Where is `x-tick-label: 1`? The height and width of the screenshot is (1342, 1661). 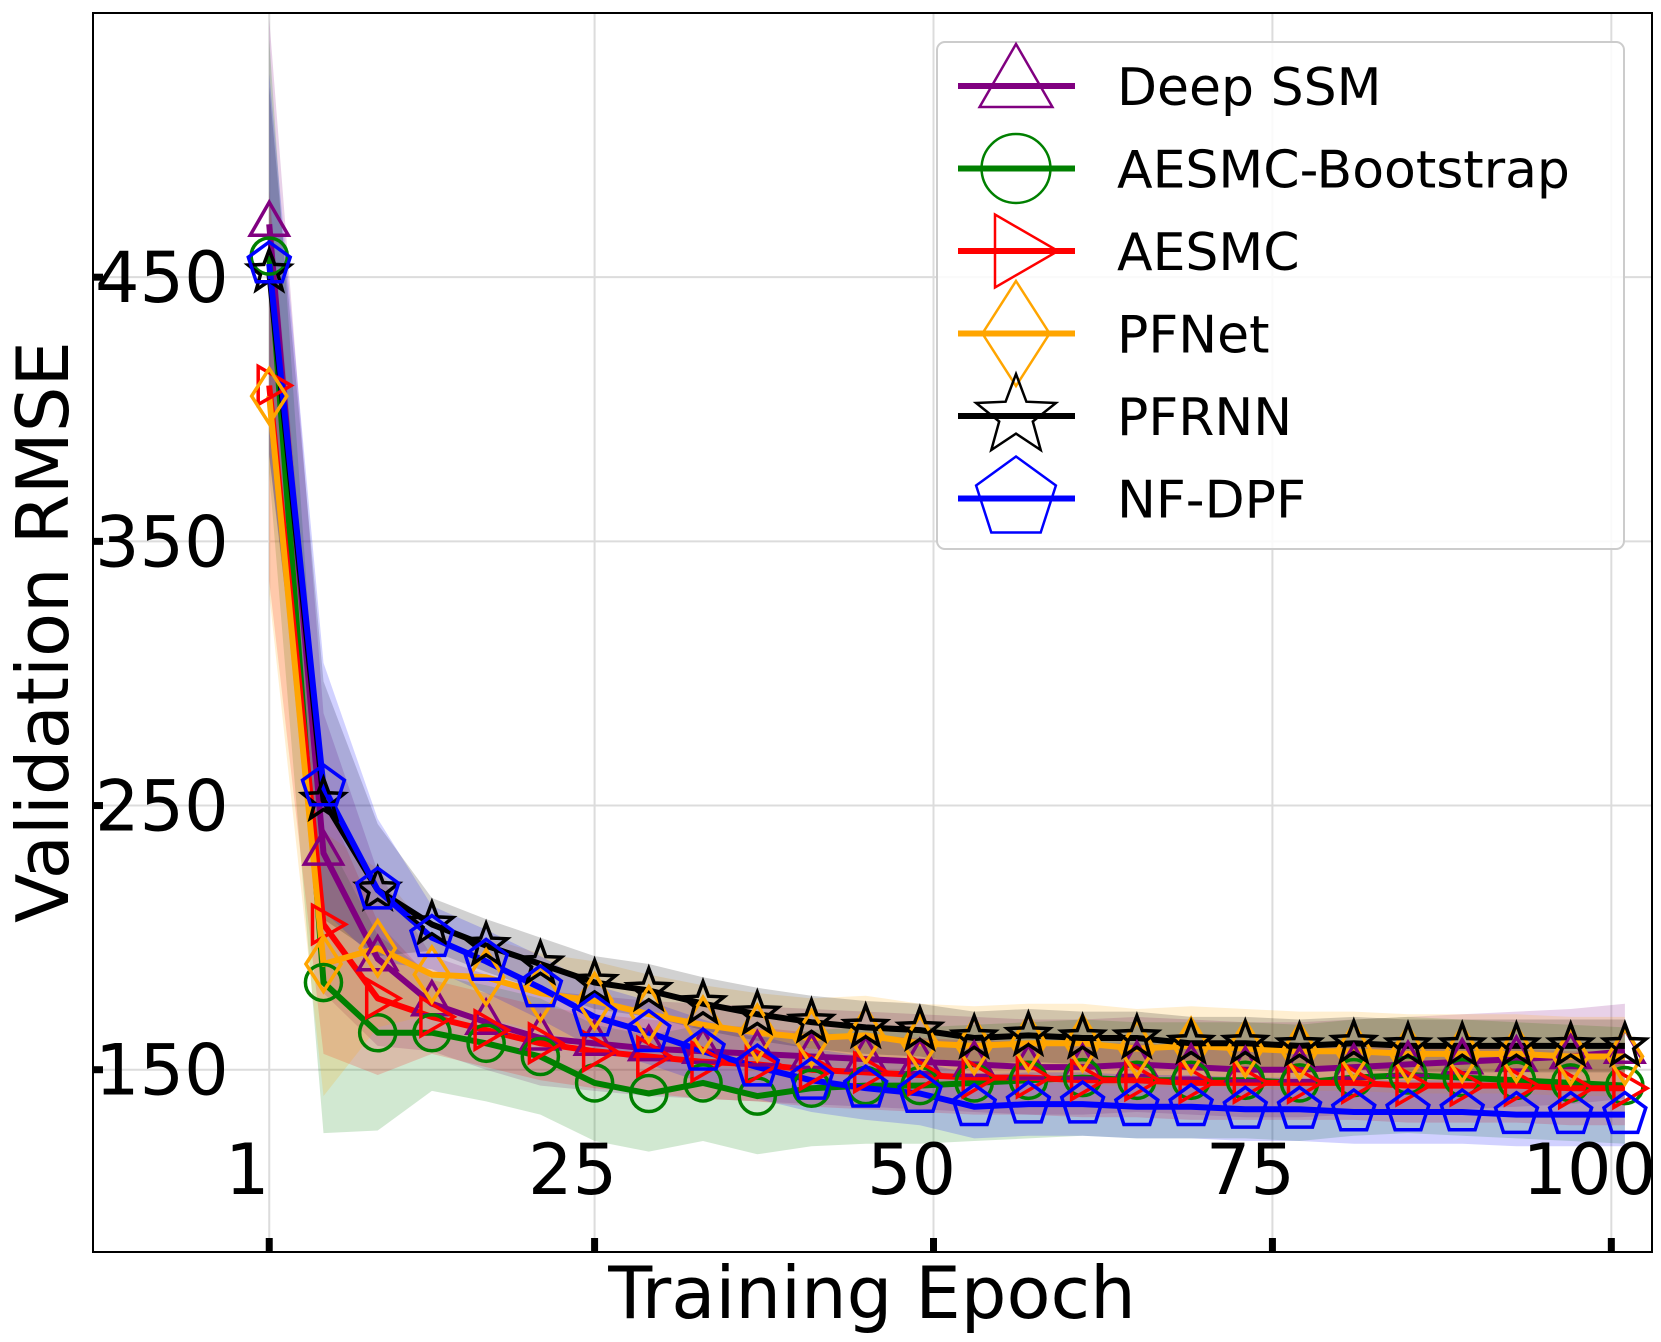 x-tick-label: 1 is located at coordinates (247, 1170).